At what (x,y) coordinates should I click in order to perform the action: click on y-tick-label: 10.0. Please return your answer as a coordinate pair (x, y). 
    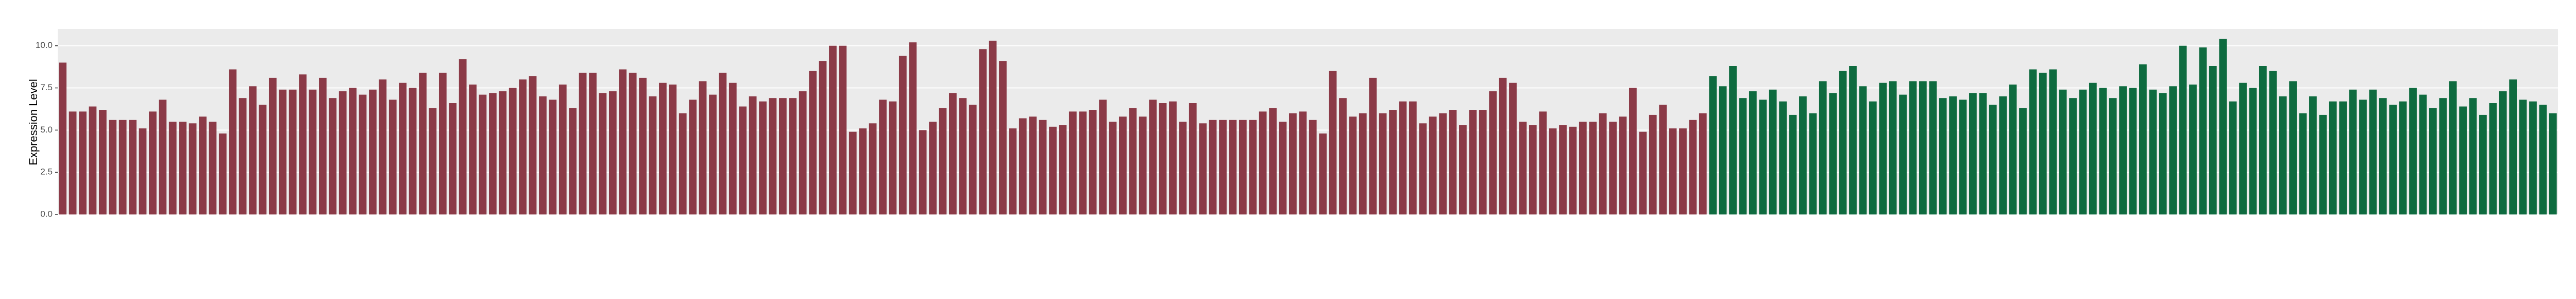
    Looking at the image, I should click on (44, 45).